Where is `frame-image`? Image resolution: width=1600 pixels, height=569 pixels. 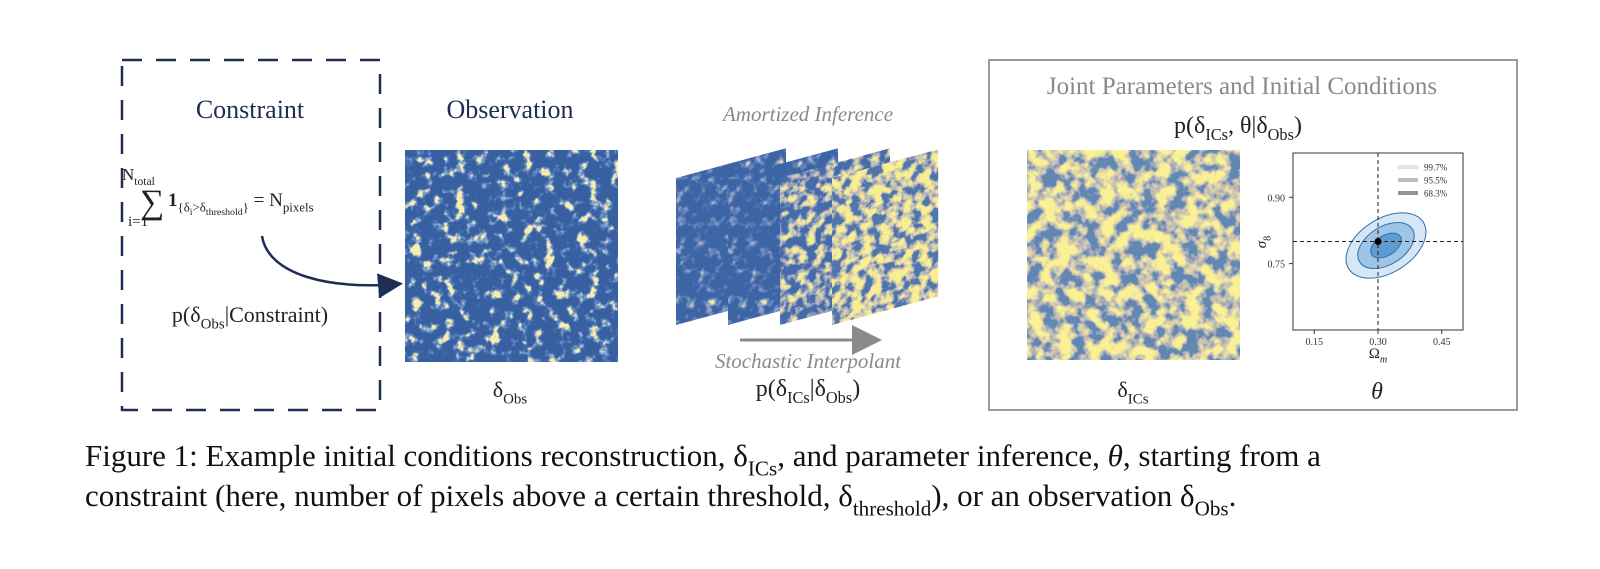 frame-image is located at coordinates (885, 237).